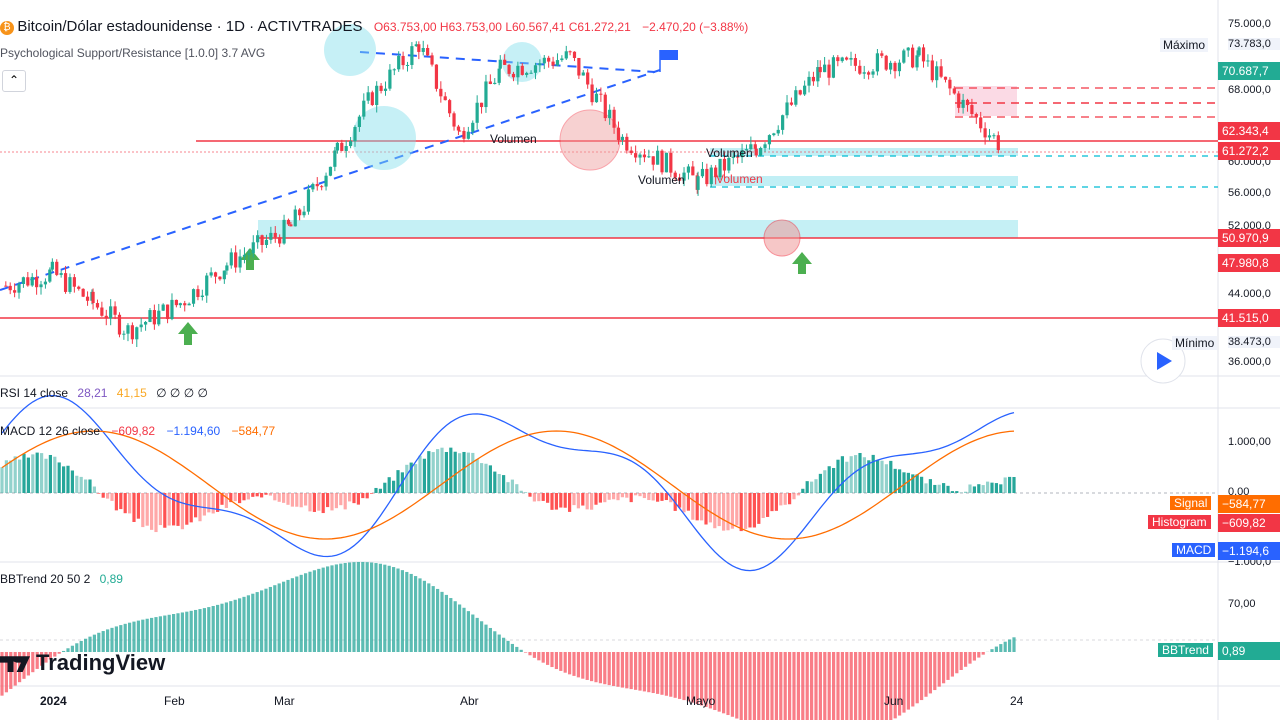 This screenshot has width=1280, height=720. Describe the element at coordinates (104, 393) in the screenshot. I see `rsi-legend: RSI 14 close 28,21 41,15 ∅ ∅ ∅ ∅` at that location.